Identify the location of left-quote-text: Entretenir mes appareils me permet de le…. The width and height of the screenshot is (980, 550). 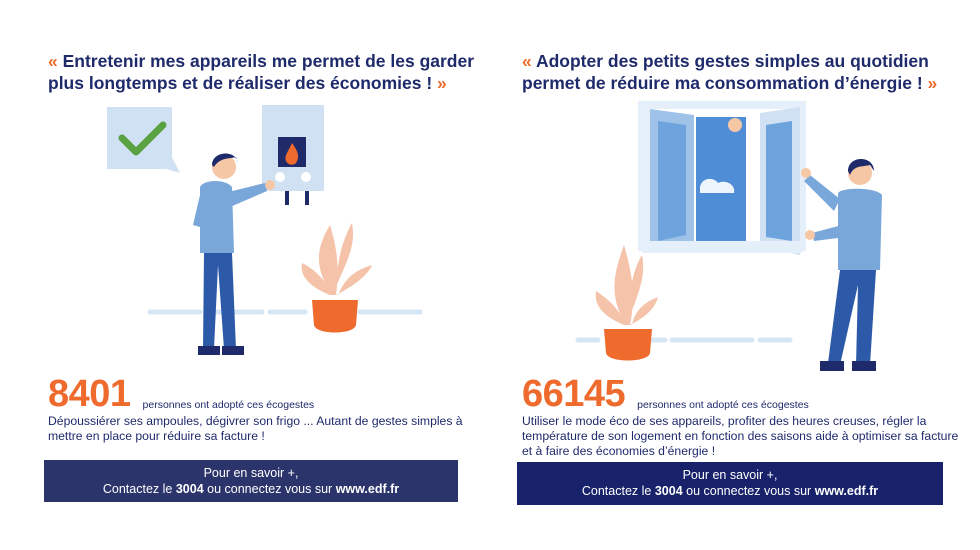
(261, 72).